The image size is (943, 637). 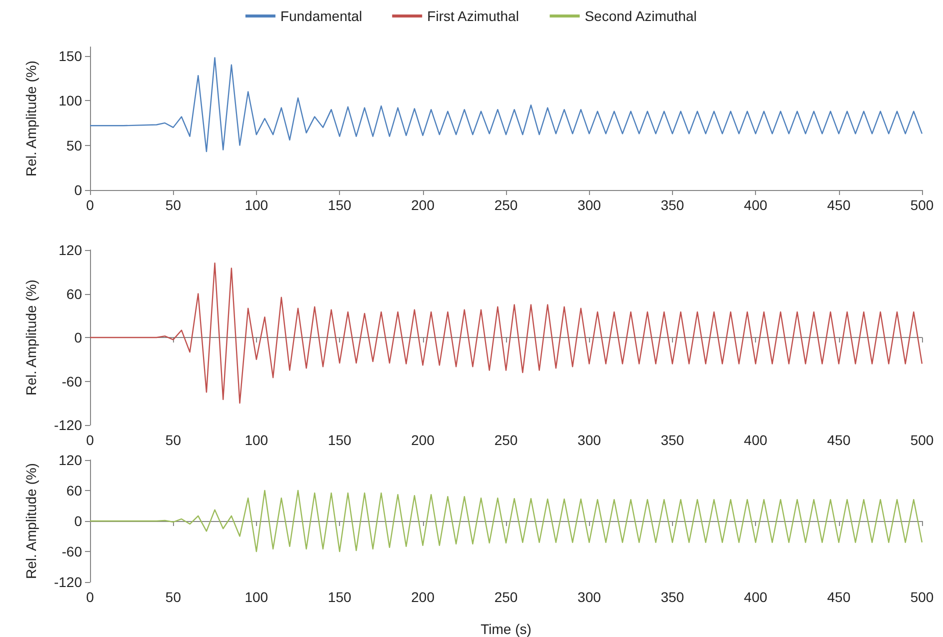 What do you see at coordinates (506, 104) in the screenshot?
I see `line-series` at bounding box center [506, 104].